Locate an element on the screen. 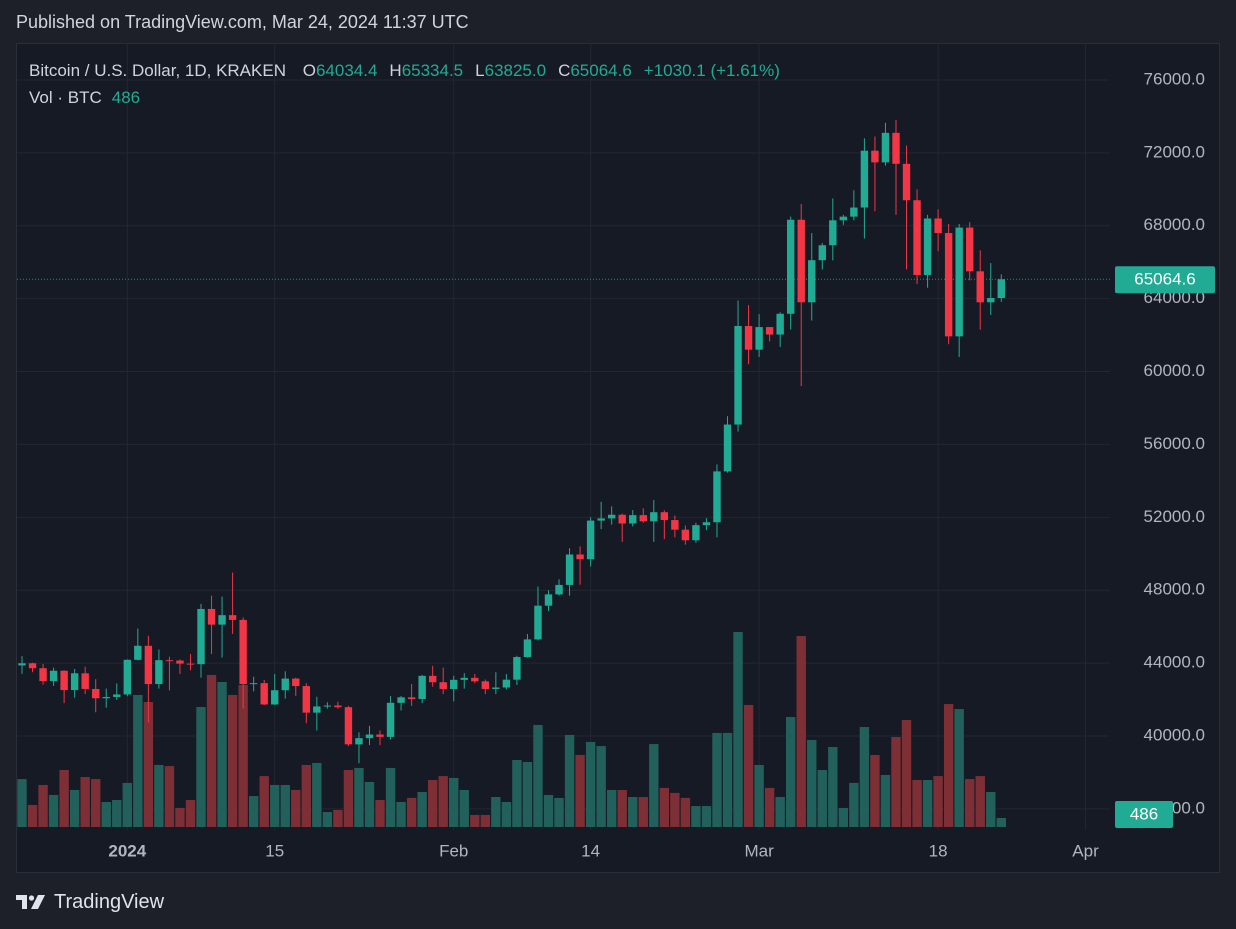 The height and width of the screenshot is (929, 1236). legend-key: O is located at coordinates (309, 70).